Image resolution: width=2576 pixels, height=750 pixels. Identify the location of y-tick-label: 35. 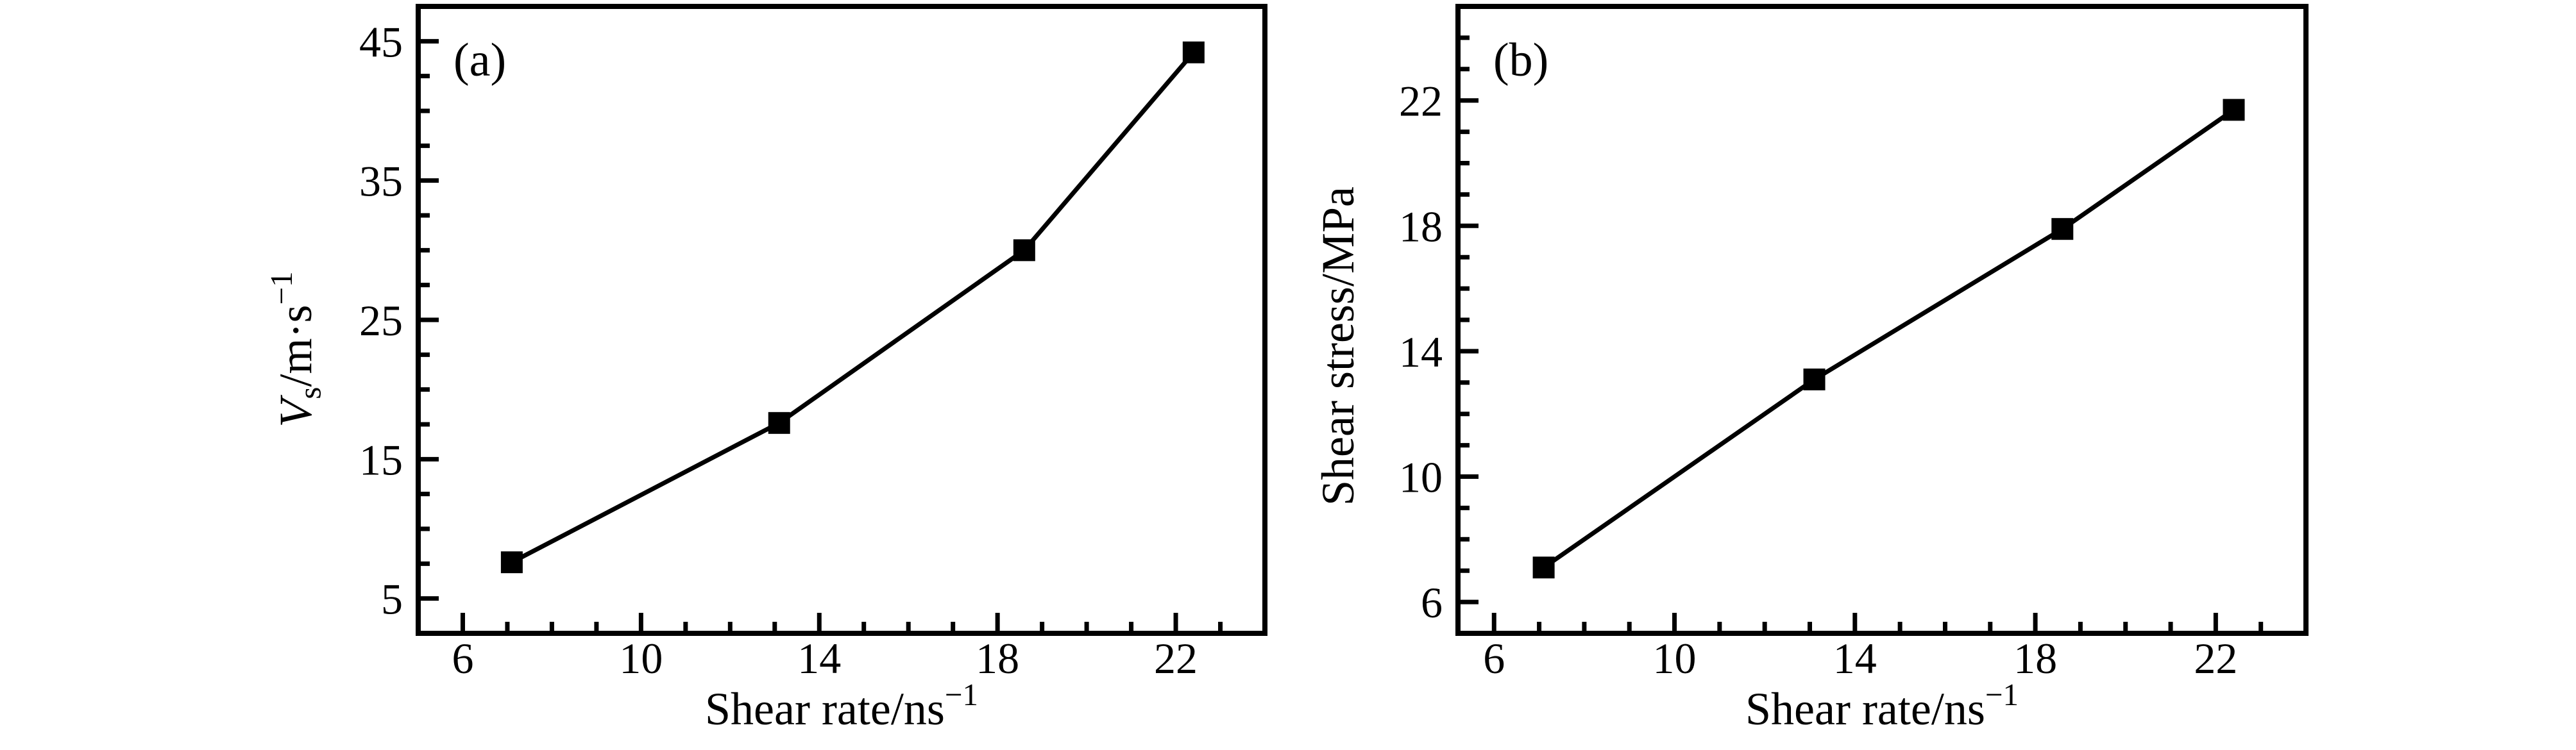
(381, 181).